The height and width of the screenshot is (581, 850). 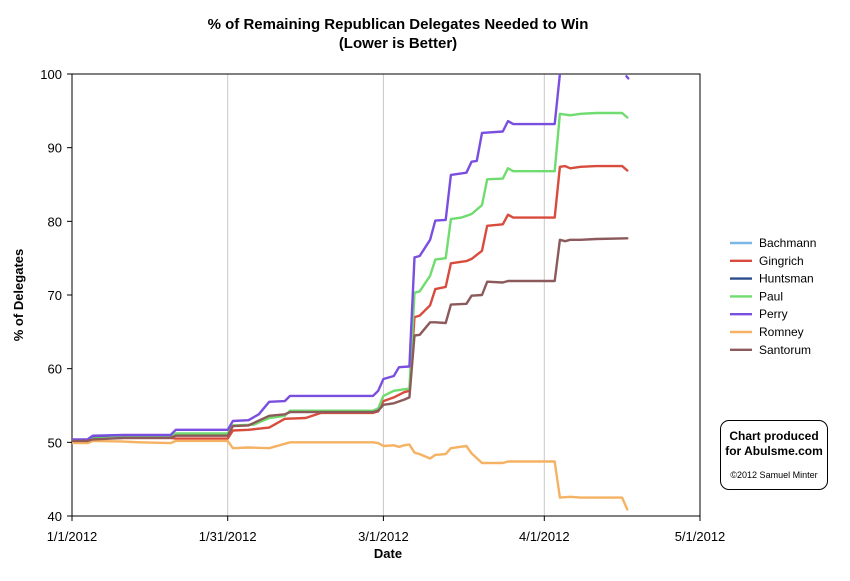 I want to click on legend-label-gingrich: Gingrich, so click(x=781, y=261).